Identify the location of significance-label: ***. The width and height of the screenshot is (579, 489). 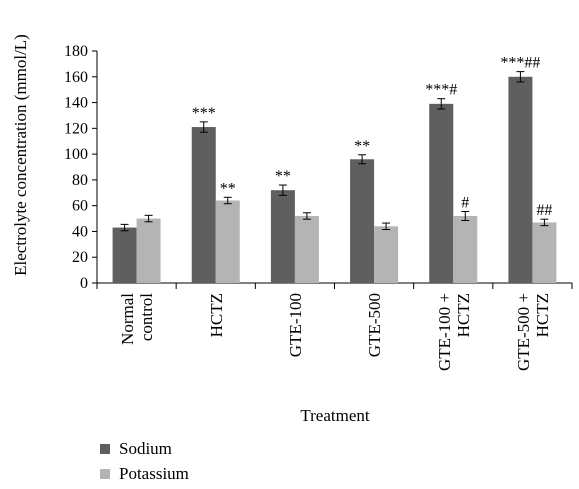
(204, 113).